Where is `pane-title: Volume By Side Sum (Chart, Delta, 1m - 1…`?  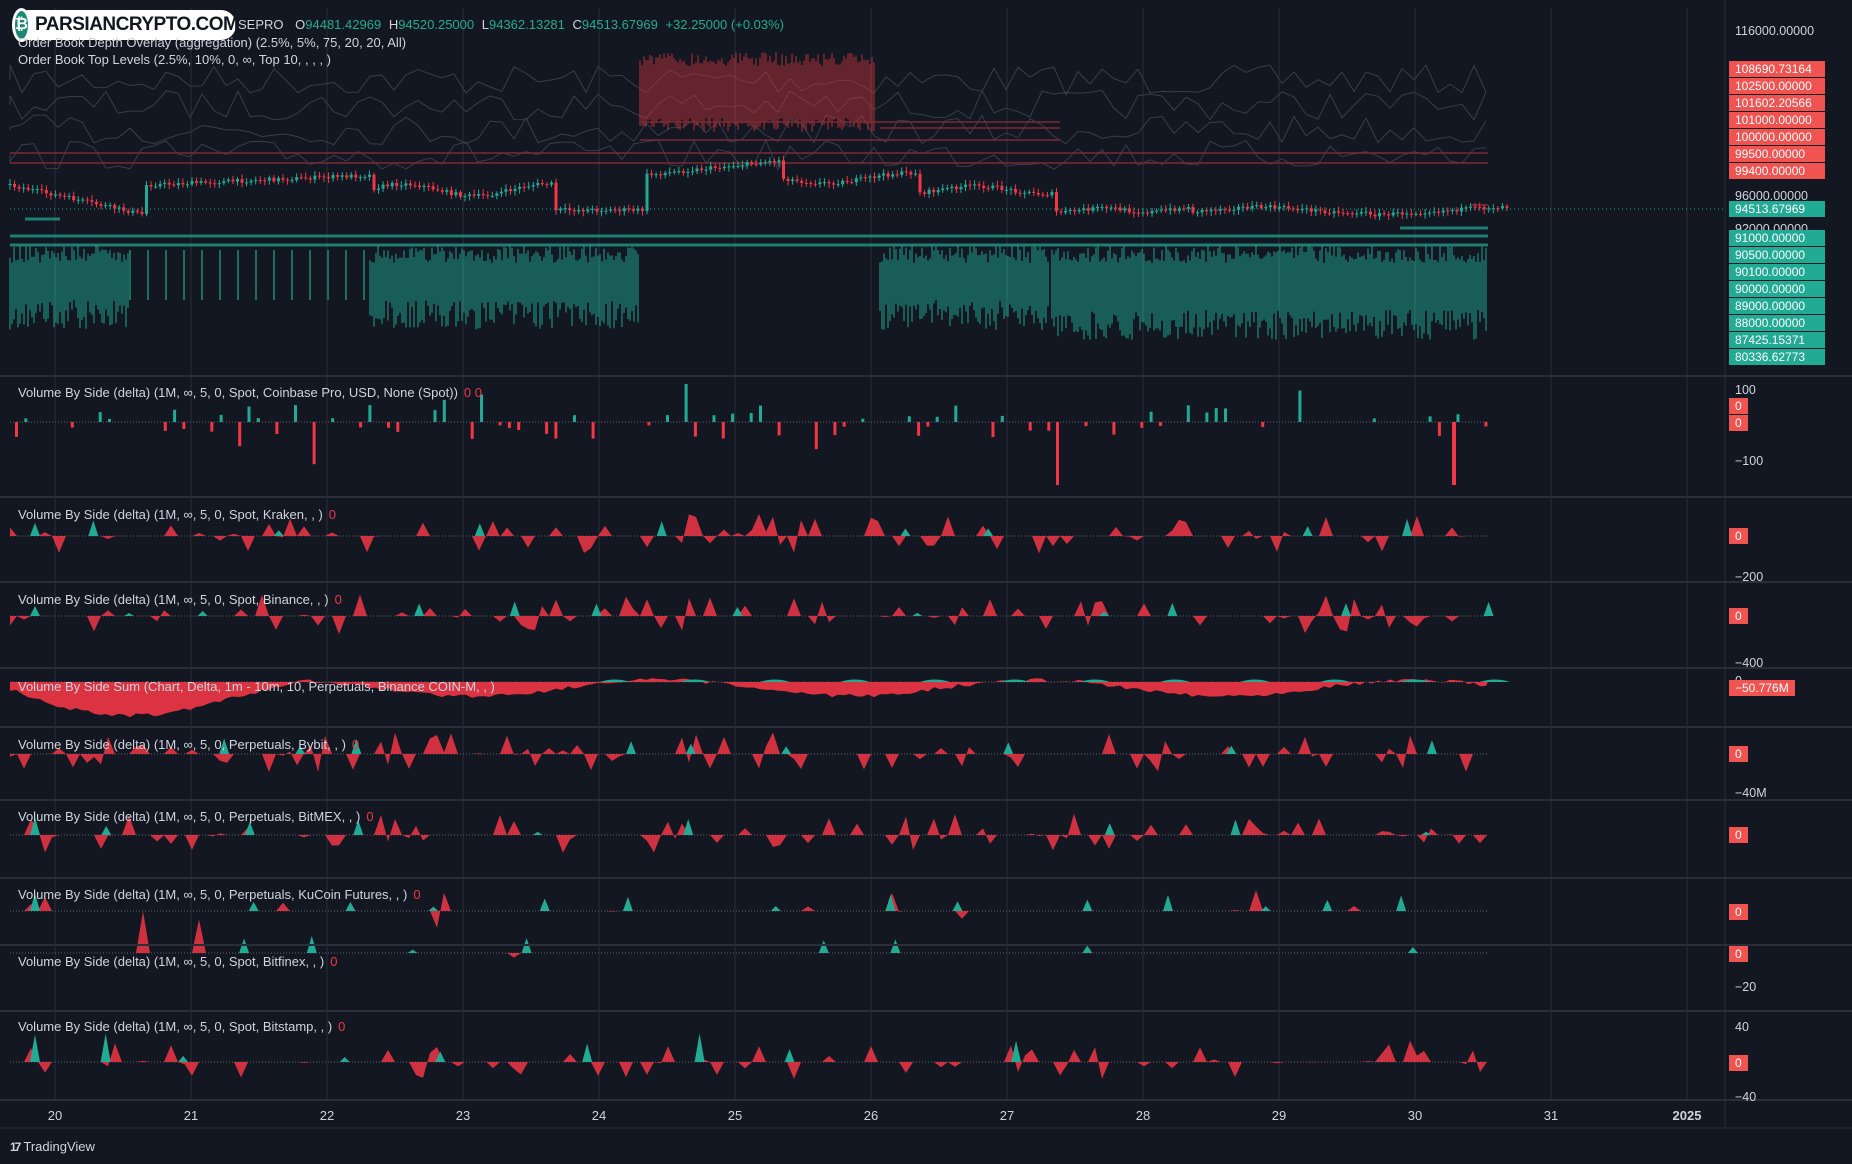 pane-title: Volume By Side Sum (Chart, Delta, 1m - 1… is located at coordinates (256, 686).